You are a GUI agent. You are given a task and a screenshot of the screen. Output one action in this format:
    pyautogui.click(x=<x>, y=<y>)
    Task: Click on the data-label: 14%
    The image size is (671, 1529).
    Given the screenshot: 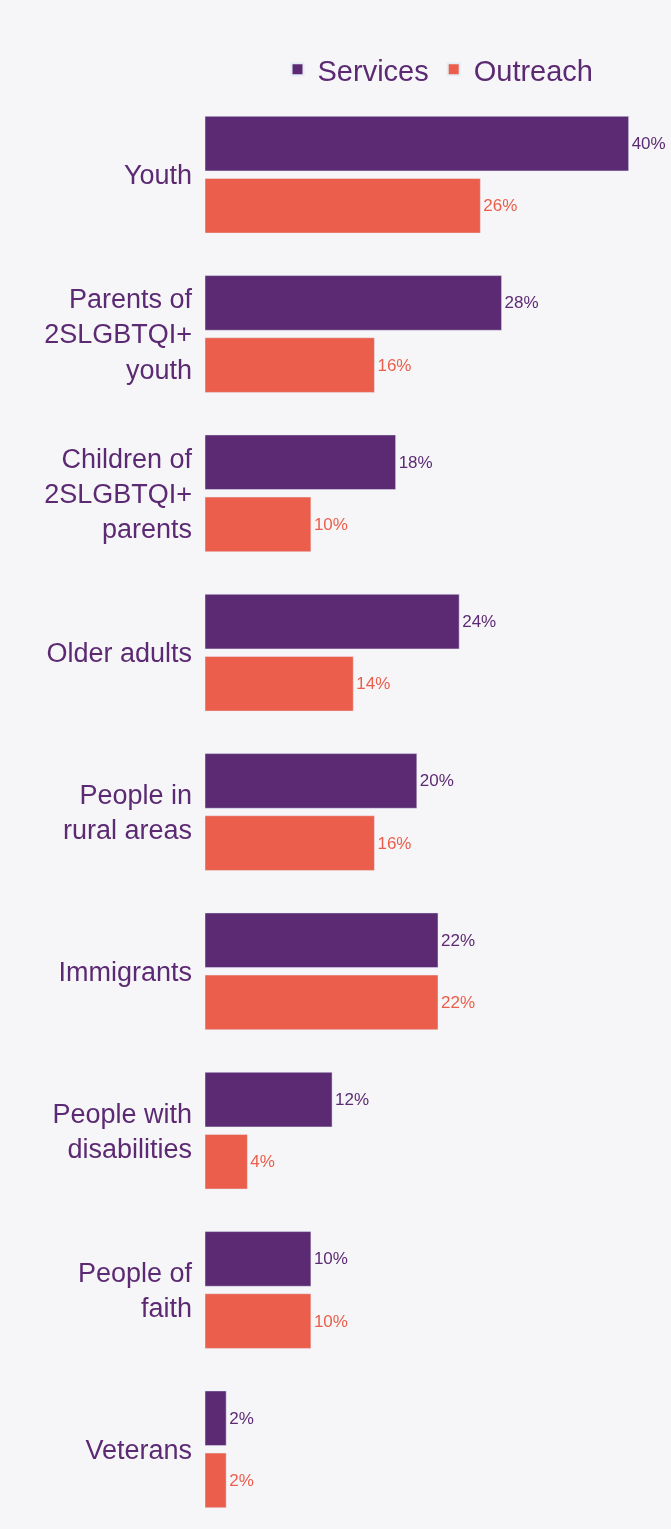 What is the action you would take?
    pyautogui.click(x=373, y=684)
    